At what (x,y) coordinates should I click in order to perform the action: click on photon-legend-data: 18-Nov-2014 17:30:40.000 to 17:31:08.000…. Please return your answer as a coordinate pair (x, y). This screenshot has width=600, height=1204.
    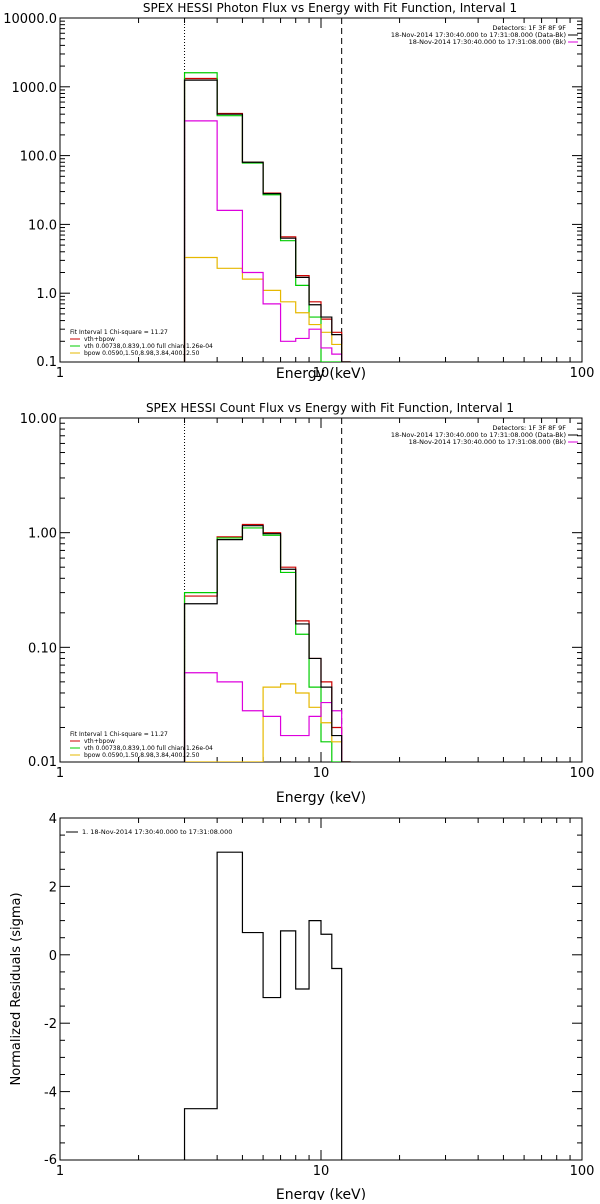
    Looking at the image, I should click on (478, 35).